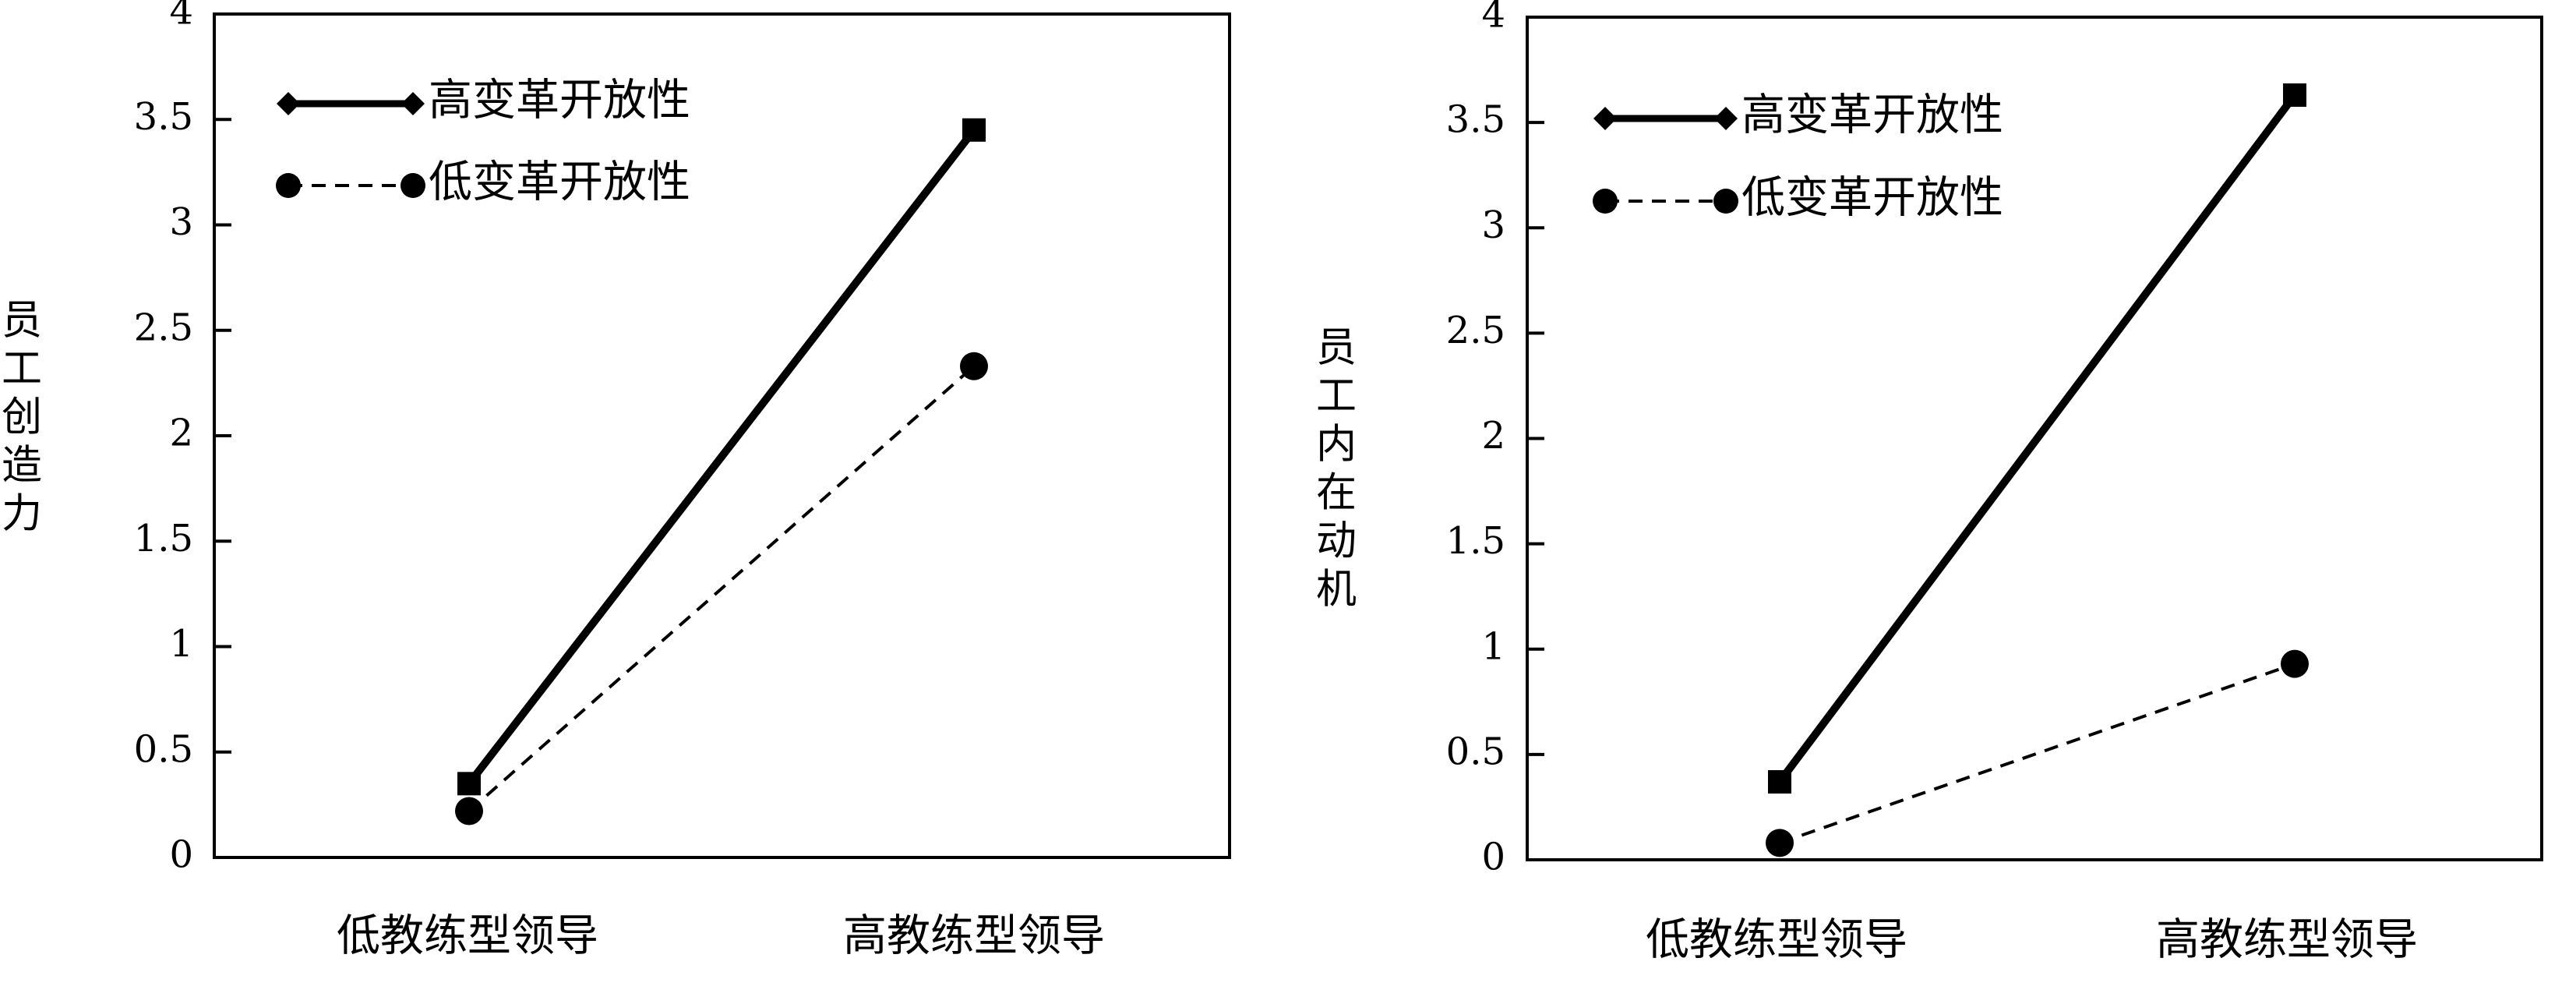  I want to click on y-axis-label-char: 内, so click(1336, 445).